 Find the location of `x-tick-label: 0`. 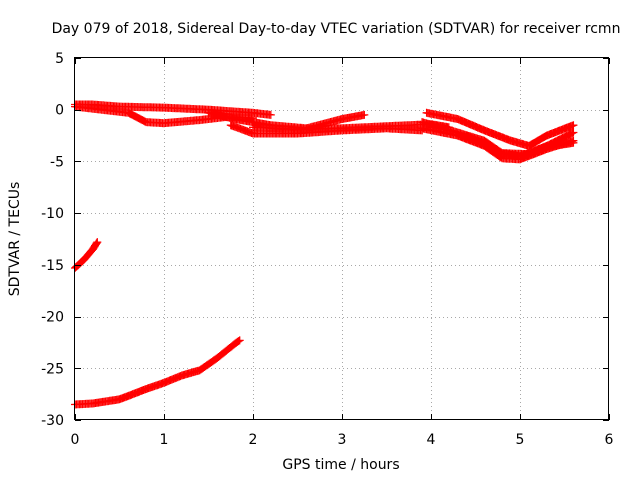

x-tick-label: 0 is located at coordinates (75, 440).